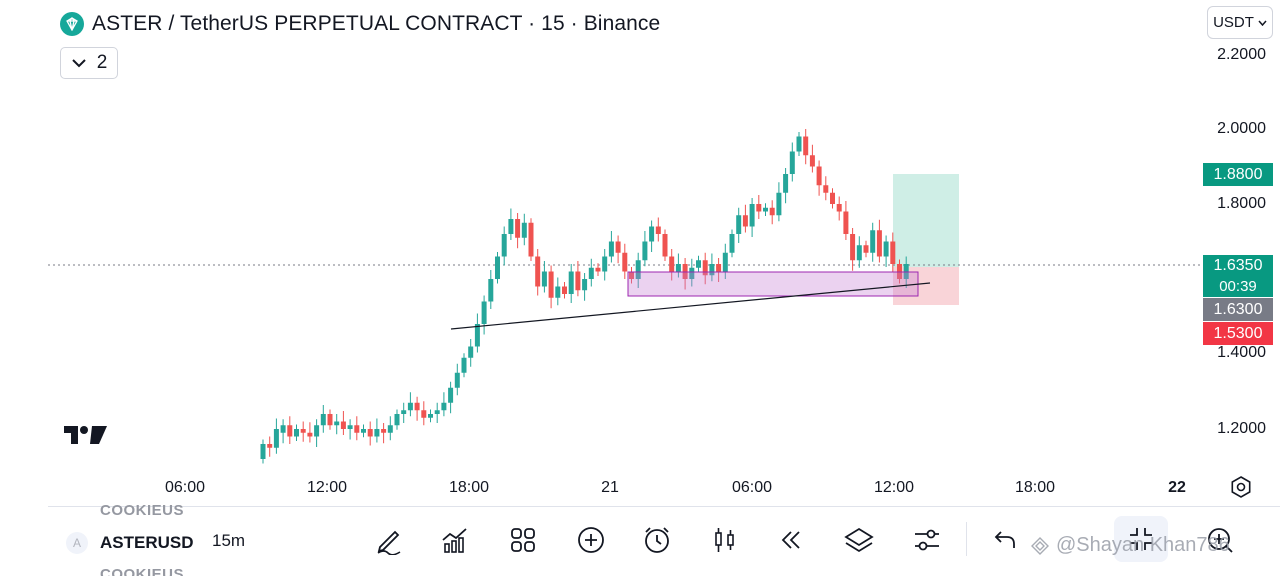  I want to click on price-tick: 2.0000, so click(1241, 128).